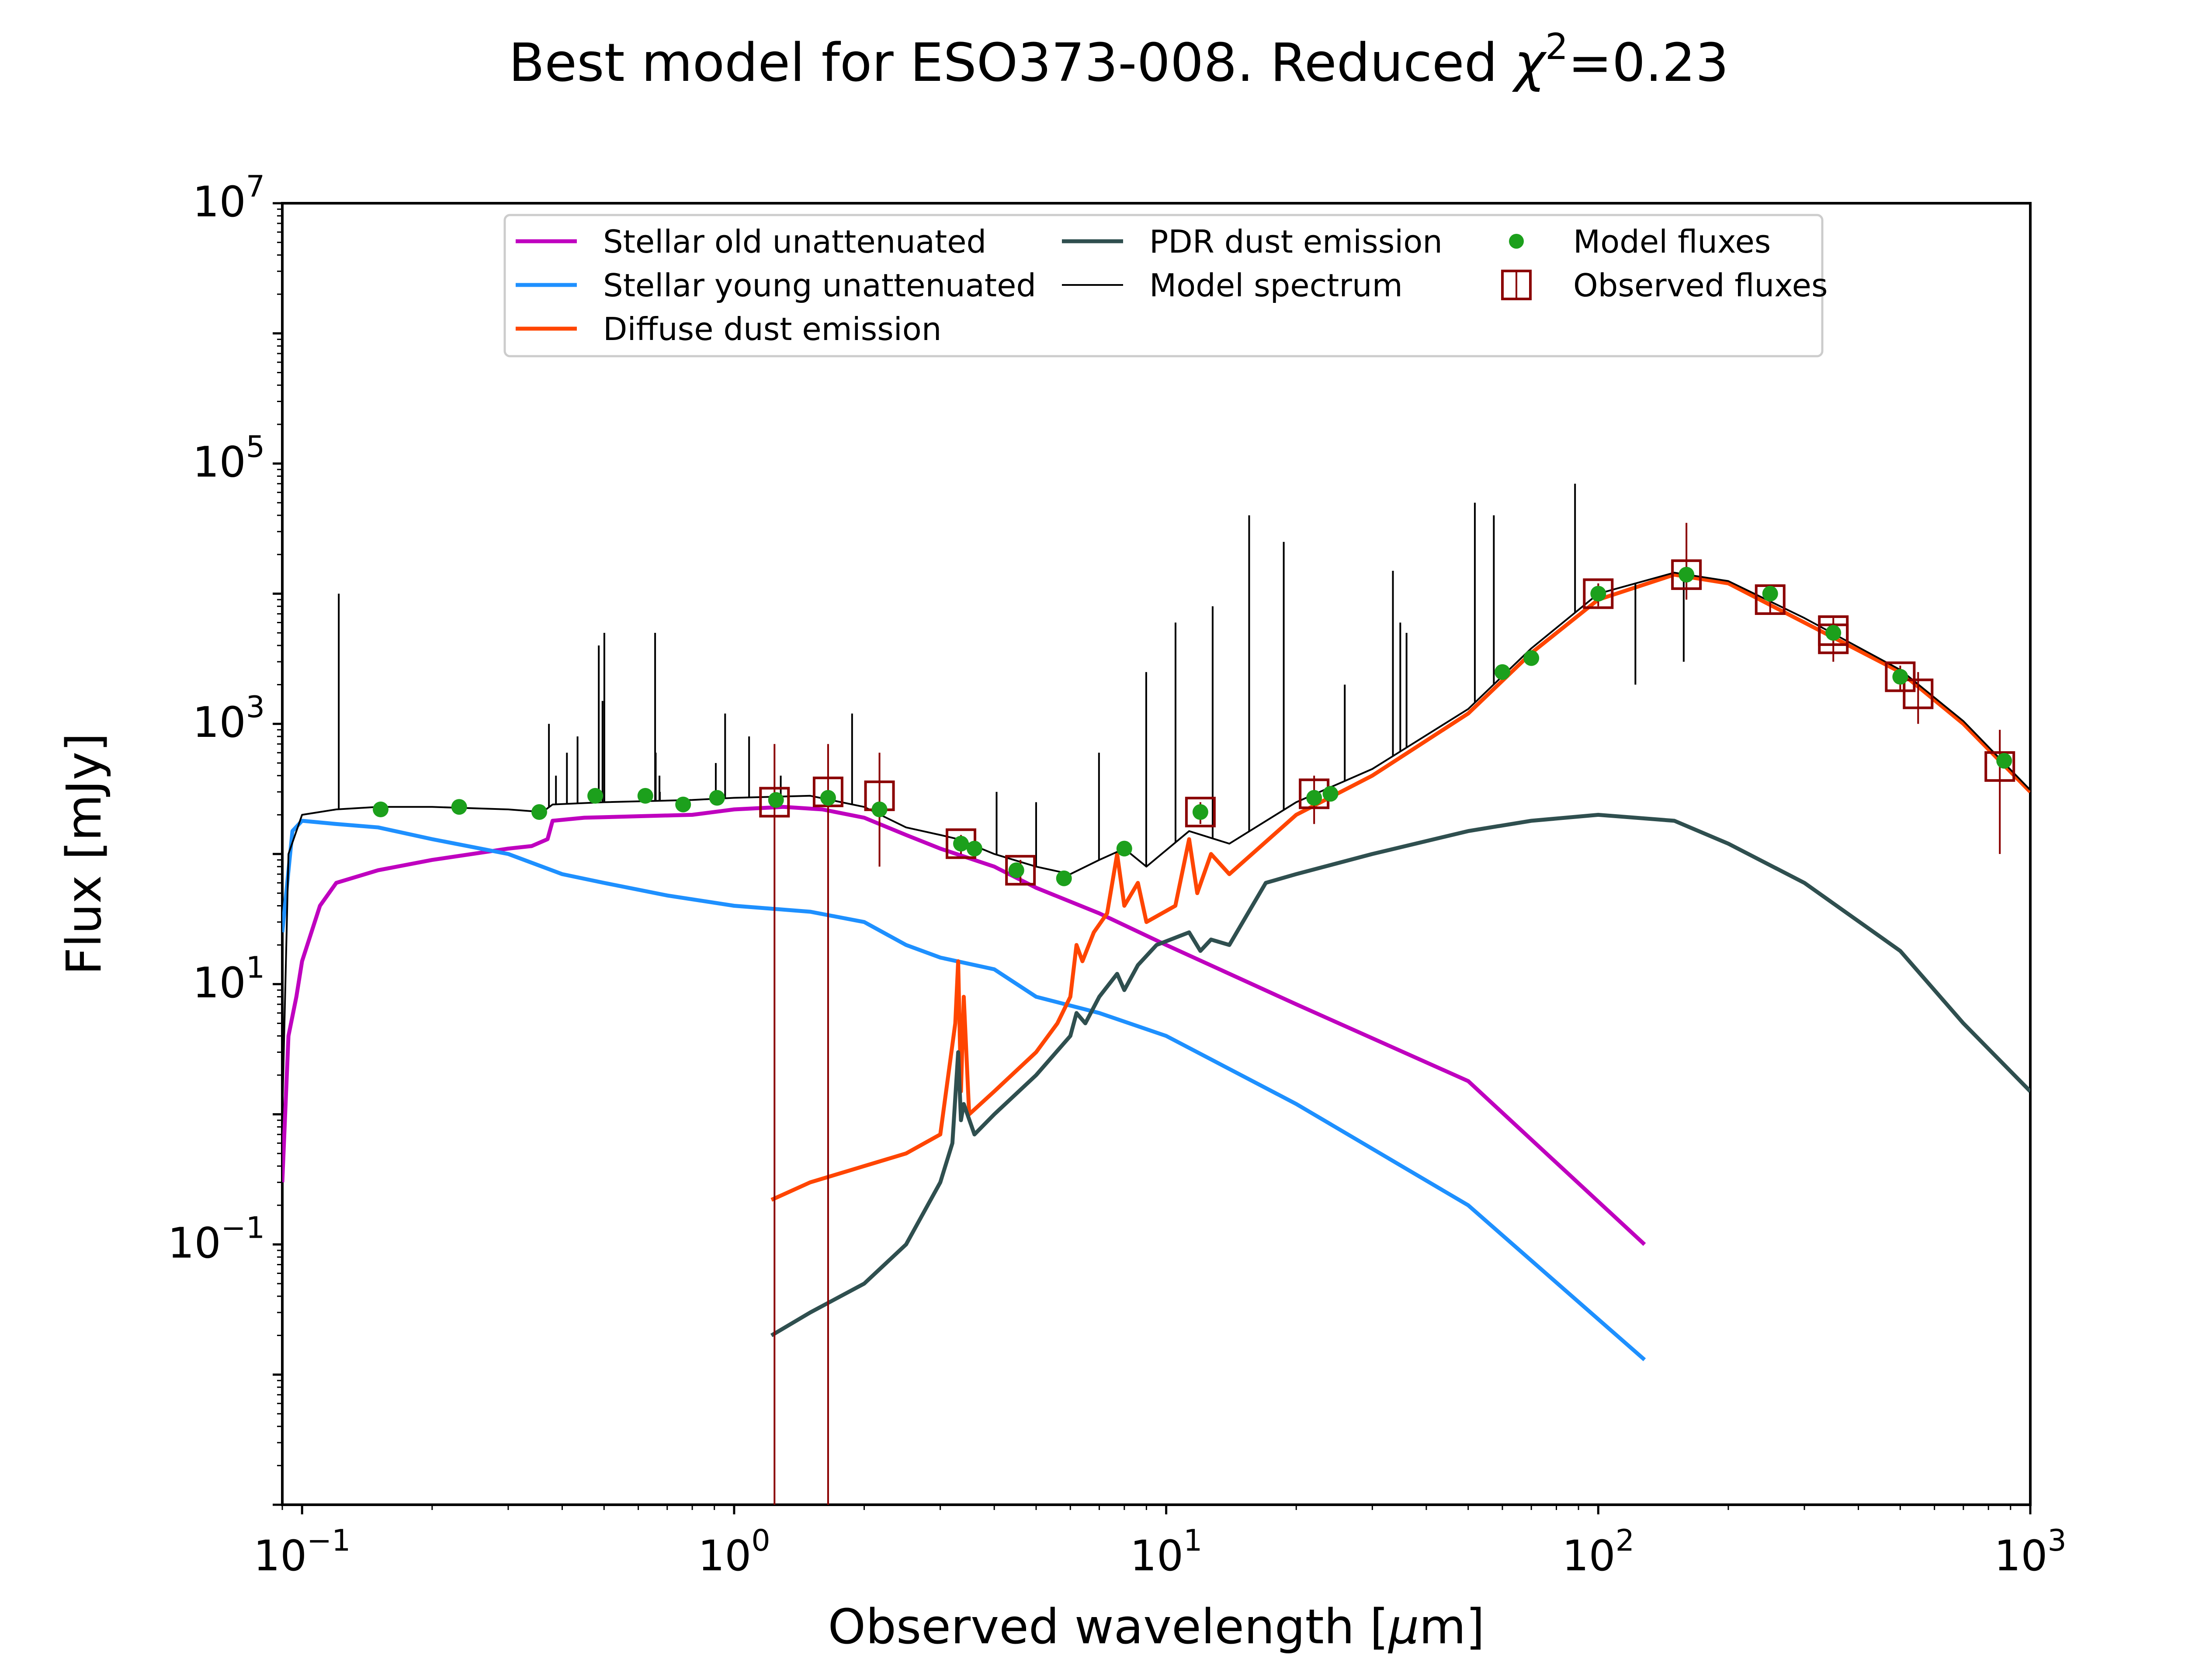 The image size is (2185, 1680). What do you see at coordinates (217, 1239) in the screenshot?
I see `y-tick-label: 10⁻¹` at bounding box center [217, 1239].